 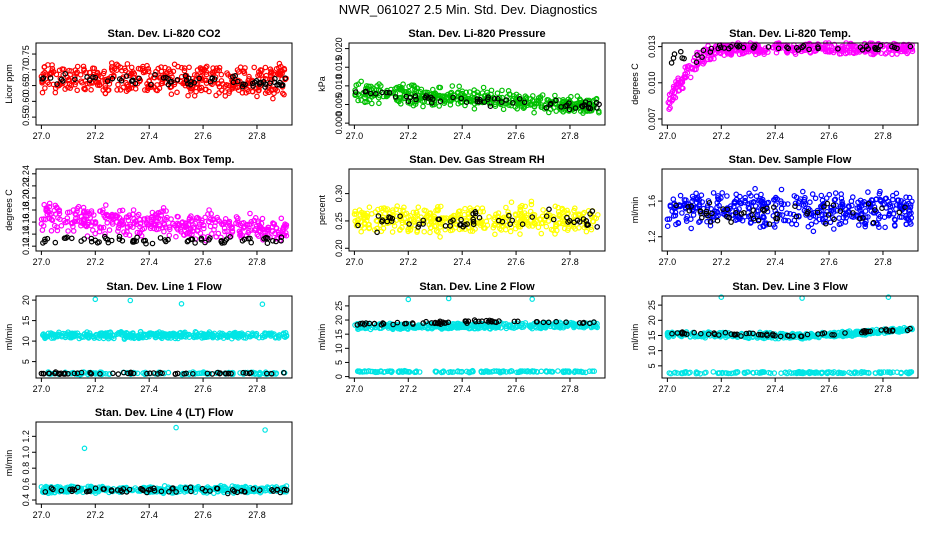 What do you see at coordinates (26, 174) in the screenshot?
I see `y-tick-label: 0.24` at bounding box center [26, 174].